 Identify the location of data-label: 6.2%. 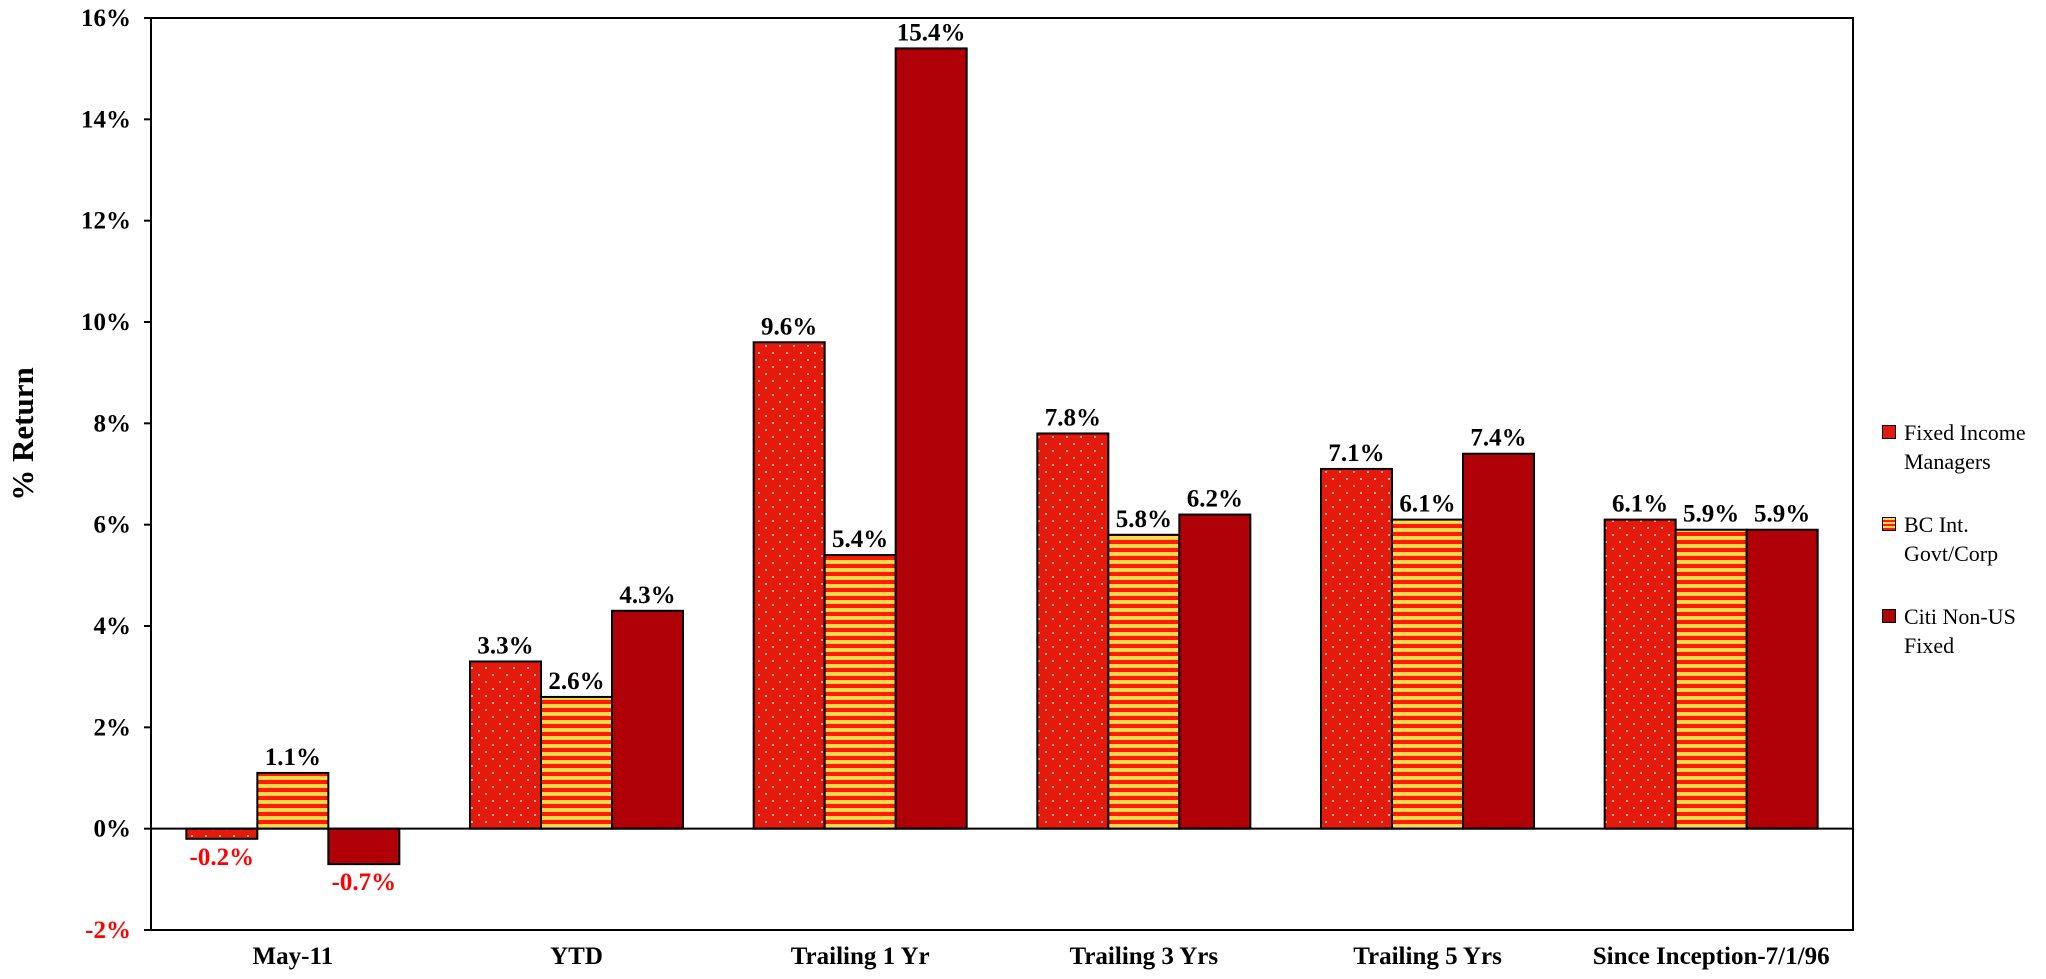
(1215, 499).